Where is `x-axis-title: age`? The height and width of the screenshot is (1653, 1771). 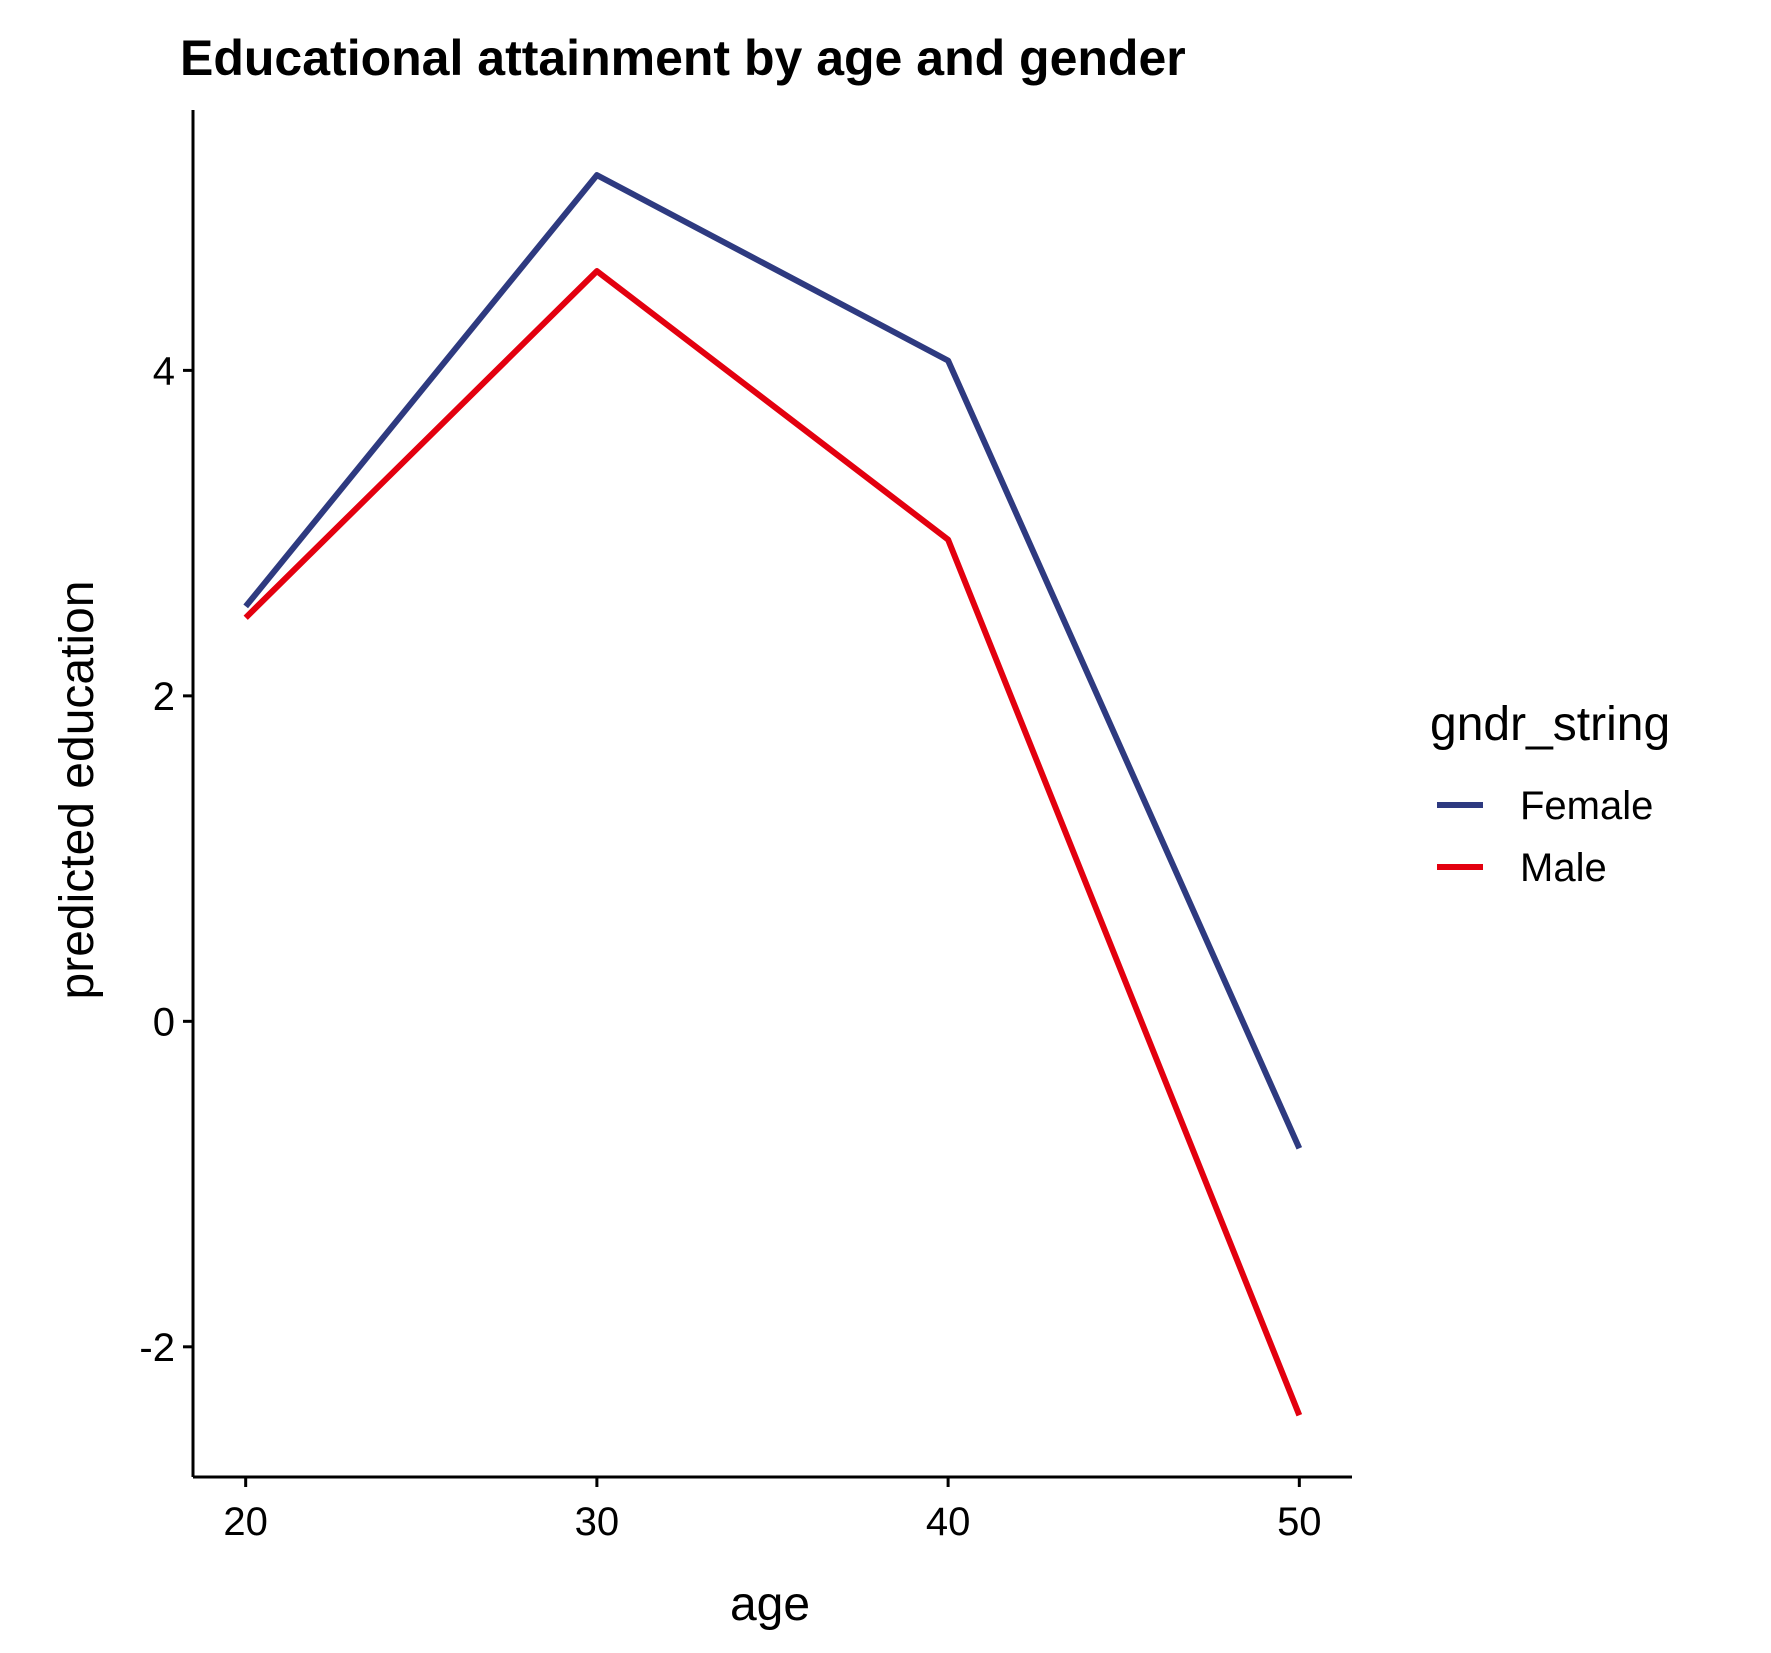
x-axis-title: age is located at coordinates (770, 1604).